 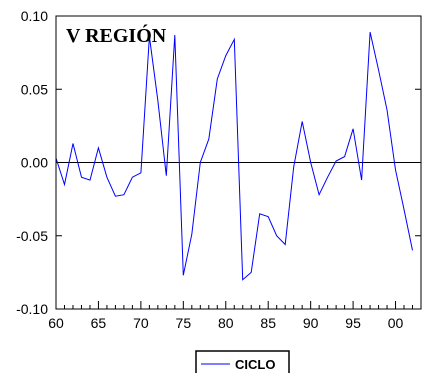 What do you see at coordinates (396, 323) in the screenshot?
I see `x-tick-label: 00` at bounding box center [396, 323].